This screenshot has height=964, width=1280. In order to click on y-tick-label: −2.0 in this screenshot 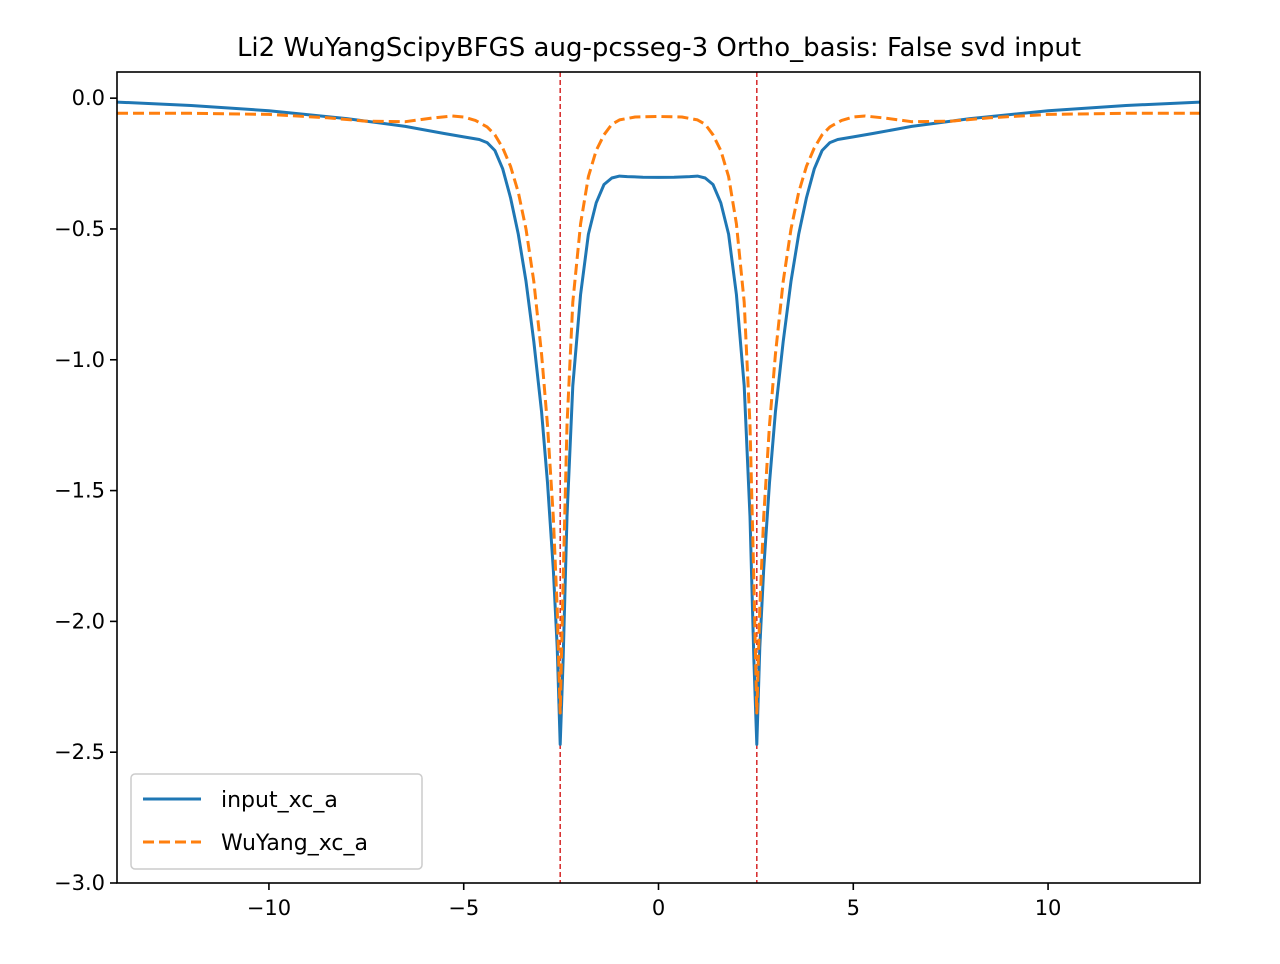, I will do `click(79, 621)`.